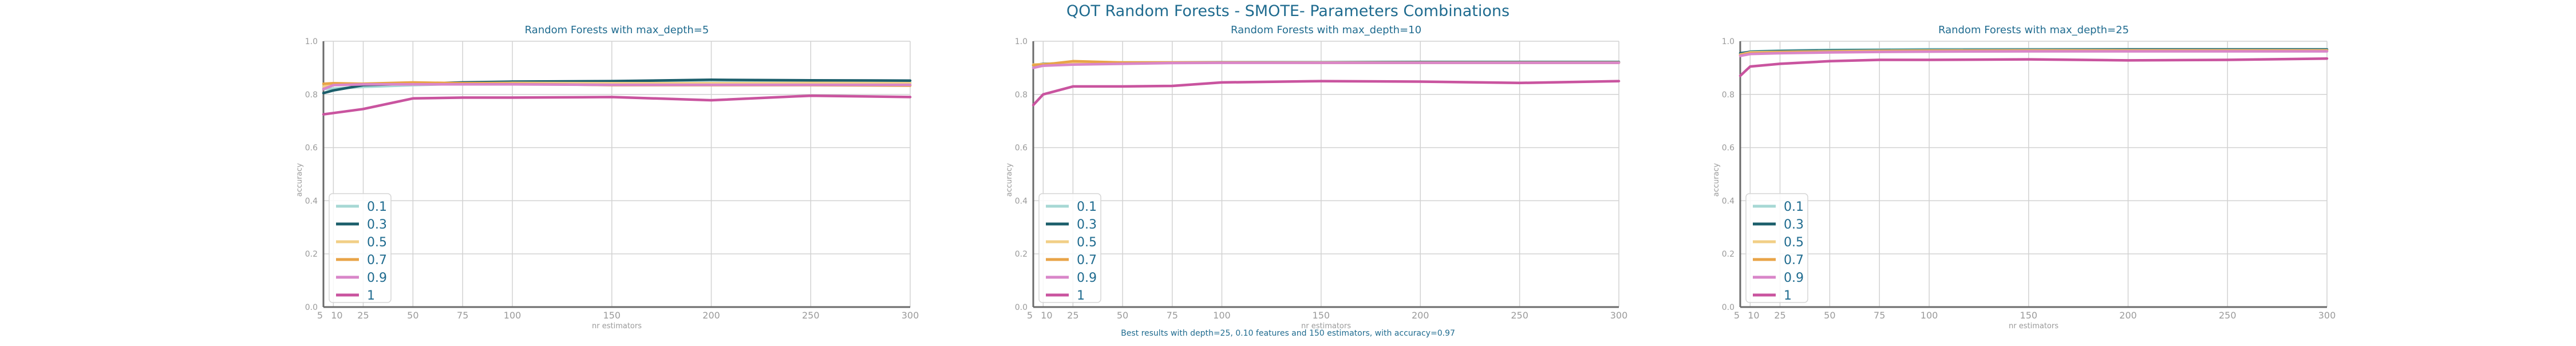  What do you see at coordinates (617, 30) in the screenshot?
I see `chart-title: Random Forests with max_depth=5` at bounding box center [617, 30].